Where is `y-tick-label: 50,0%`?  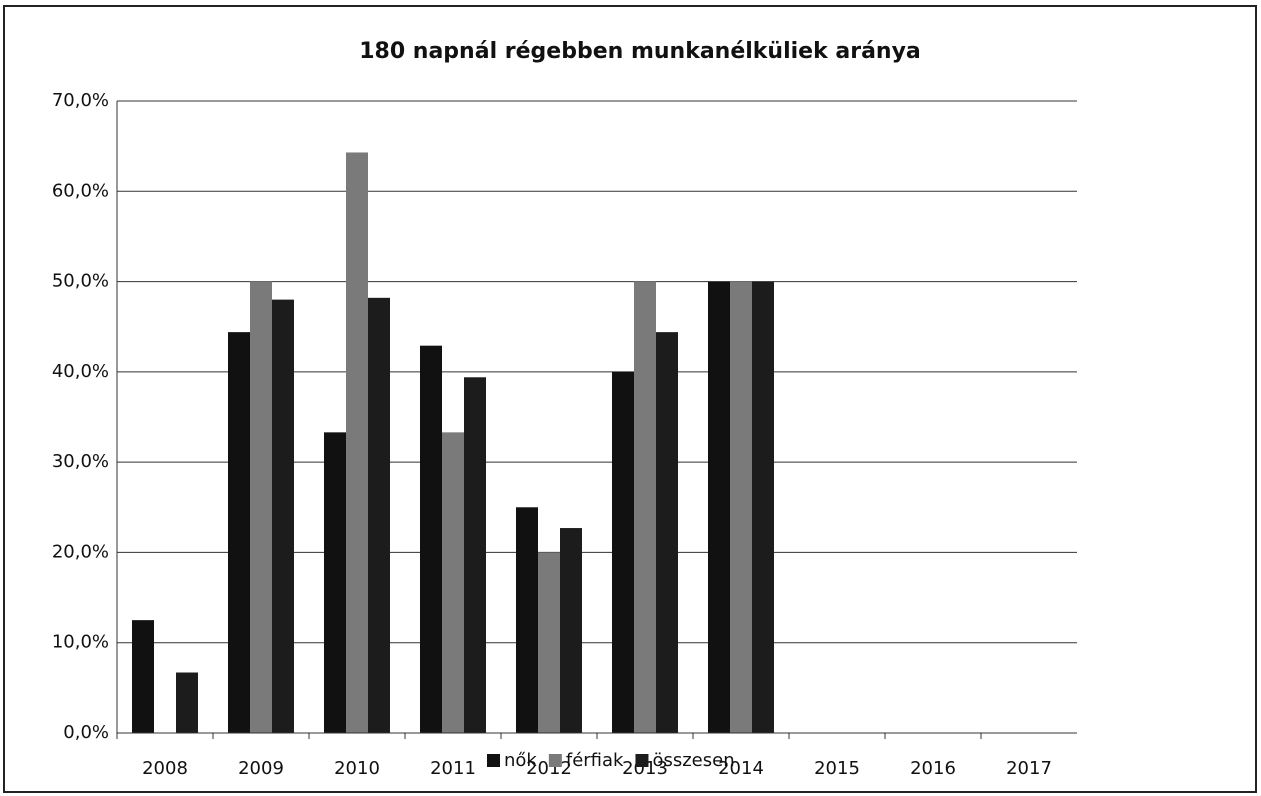
y-tick-label: 50,0% is located at coordinates (80, 281).